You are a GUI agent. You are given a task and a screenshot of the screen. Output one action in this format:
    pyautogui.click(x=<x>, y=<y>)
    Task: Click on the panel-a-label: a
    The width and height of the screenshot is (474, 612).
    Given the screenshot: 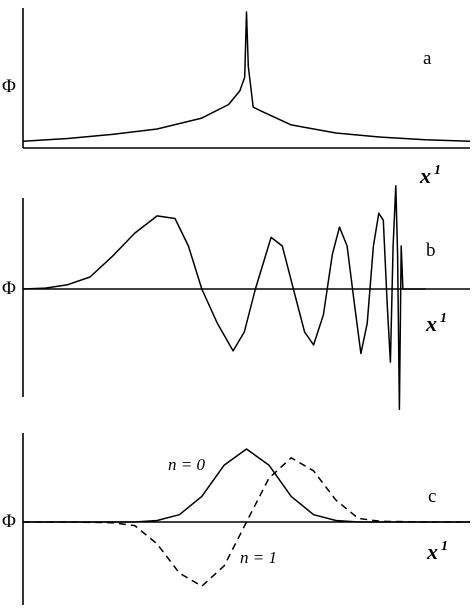 What is the action you would take?
    pyautogui.click(x=427, y=58)
    